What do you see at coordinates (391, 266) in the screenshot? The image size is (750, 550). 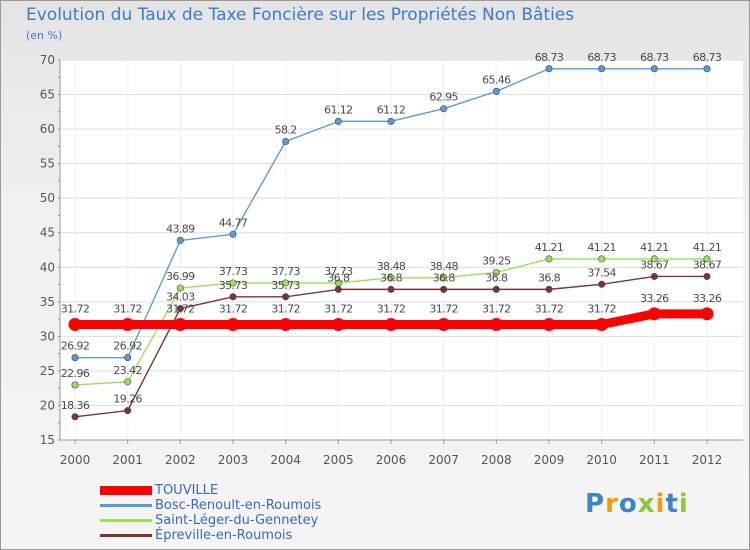 I see `data-label-saint_leger: 38.48` at bounding box center [391, 266].